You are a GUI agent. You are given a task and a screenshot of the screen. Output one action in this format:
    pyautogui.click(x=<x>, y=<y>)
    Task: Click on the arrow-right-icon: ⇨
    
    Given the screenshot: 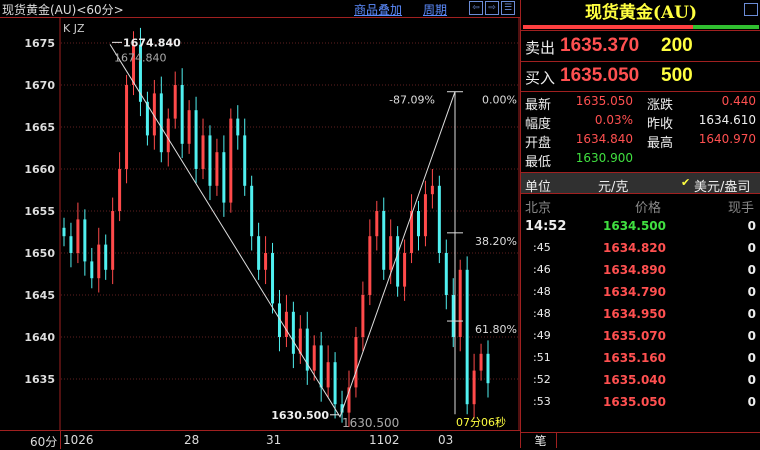 What is the action you would take?
    pyautogui.click(x=492, y=8)
    